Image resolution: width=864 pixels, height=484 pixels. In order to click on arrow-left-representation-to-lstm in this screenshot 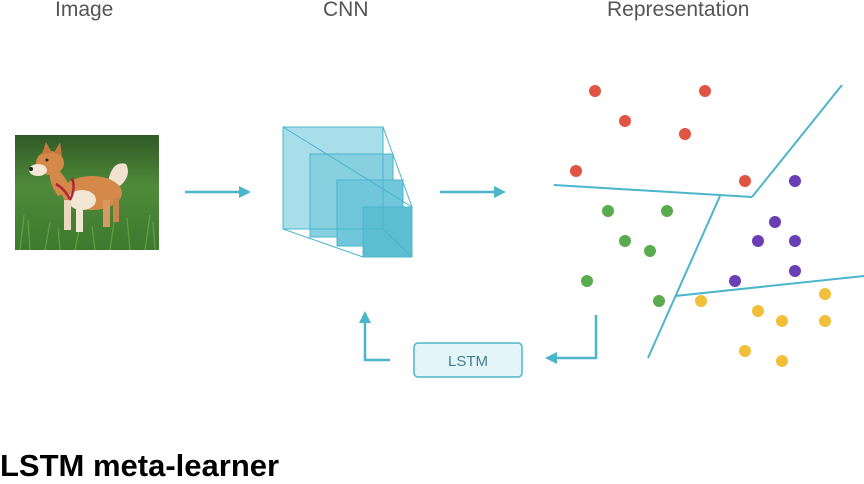, I will do `click(571, 339)`.